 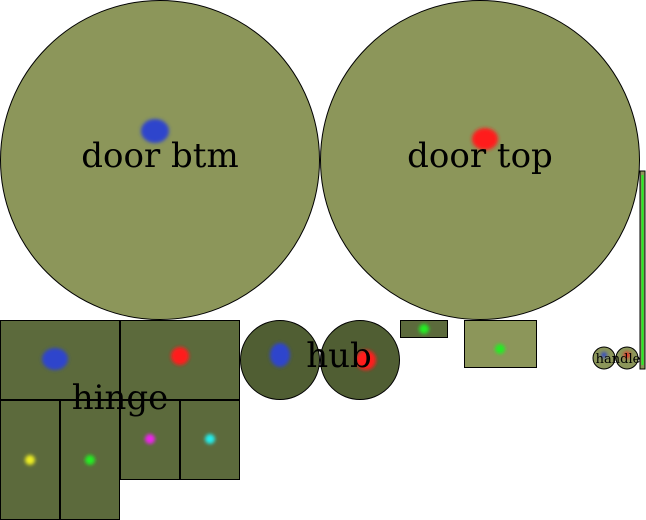 What do you see at coordinates (120, 398) in the screenshot?
I see `hinge-label: hinge` at bounding box center [120, 398].